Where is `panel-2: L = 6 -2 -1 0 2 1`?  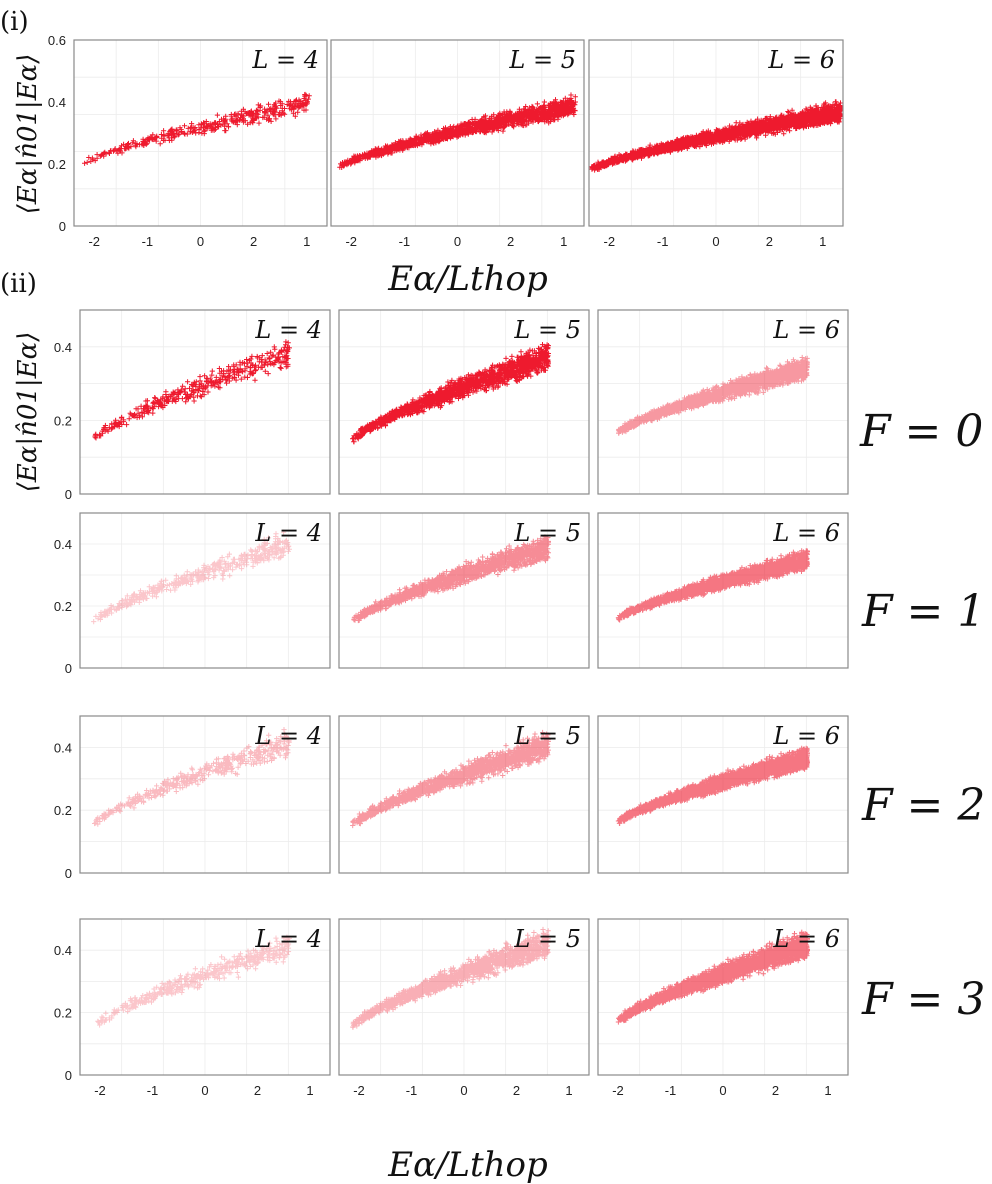 panel-2: L = 6 -2 -1 0 2 1 is located at coordinates (716, 144).